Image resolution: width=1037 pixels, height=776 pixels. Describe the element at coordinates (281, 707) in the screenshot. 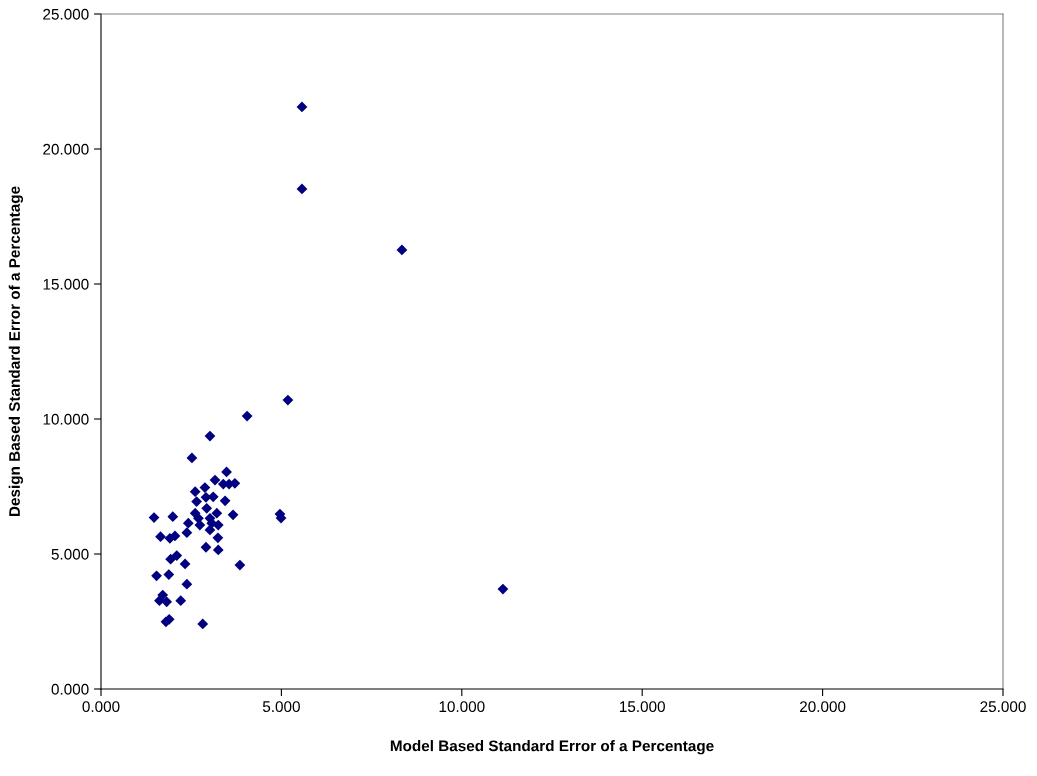

I see `x-tick-label: 5.000` at that location.